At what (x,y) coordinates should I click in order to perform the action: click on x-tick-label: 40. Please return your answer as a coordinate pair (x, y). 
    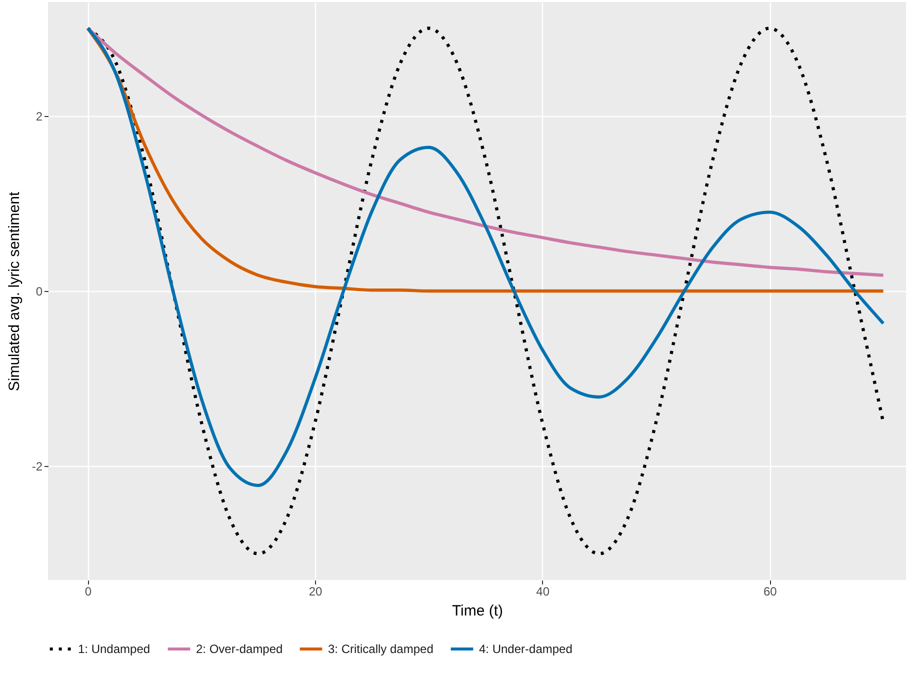
    Looking at the image, I should click on (543, 591).